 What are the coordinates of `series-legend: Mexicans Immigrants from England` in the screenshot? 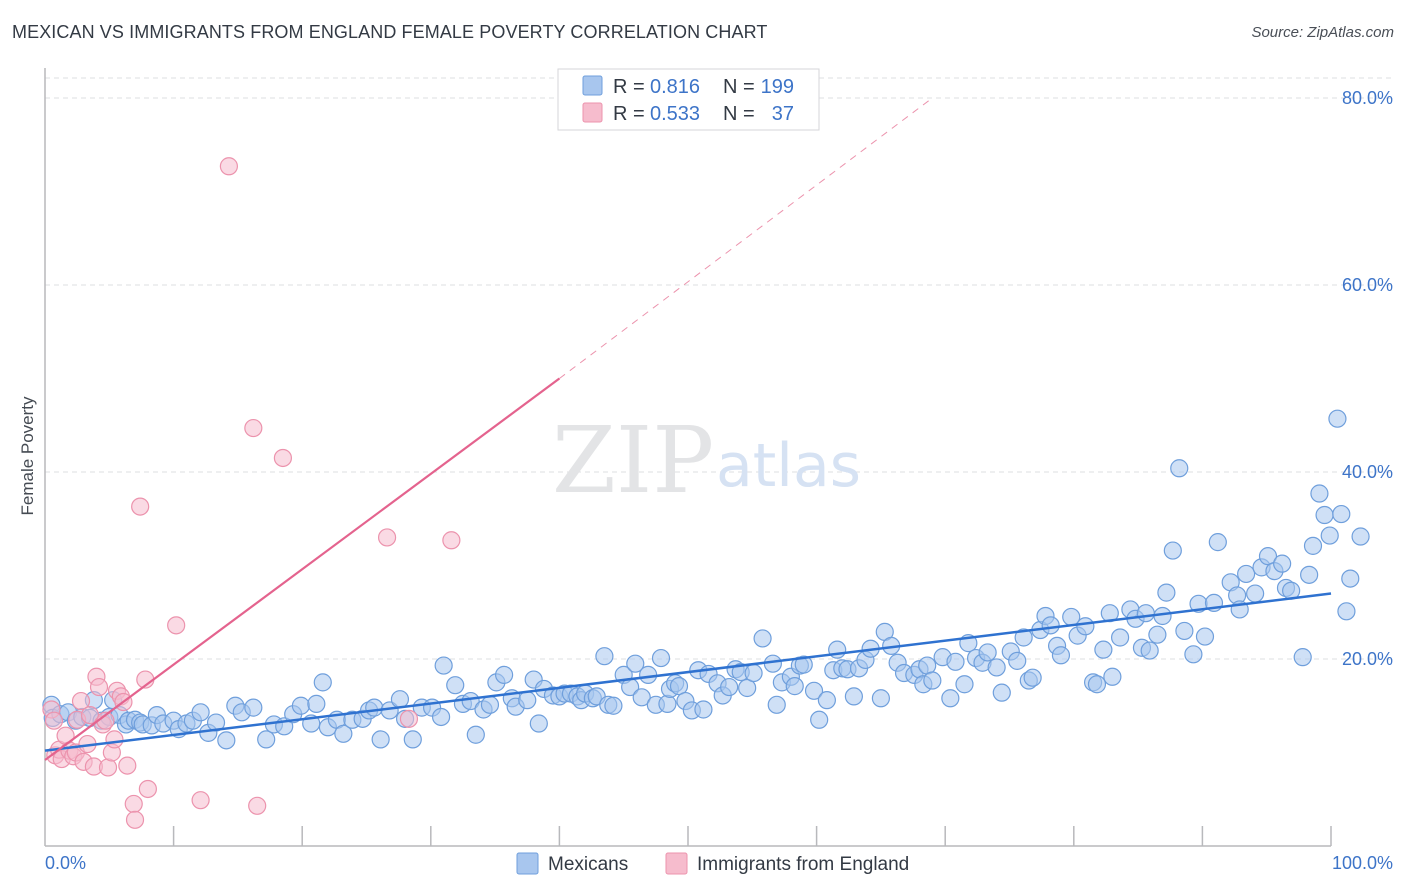 It's located at (712, 863).